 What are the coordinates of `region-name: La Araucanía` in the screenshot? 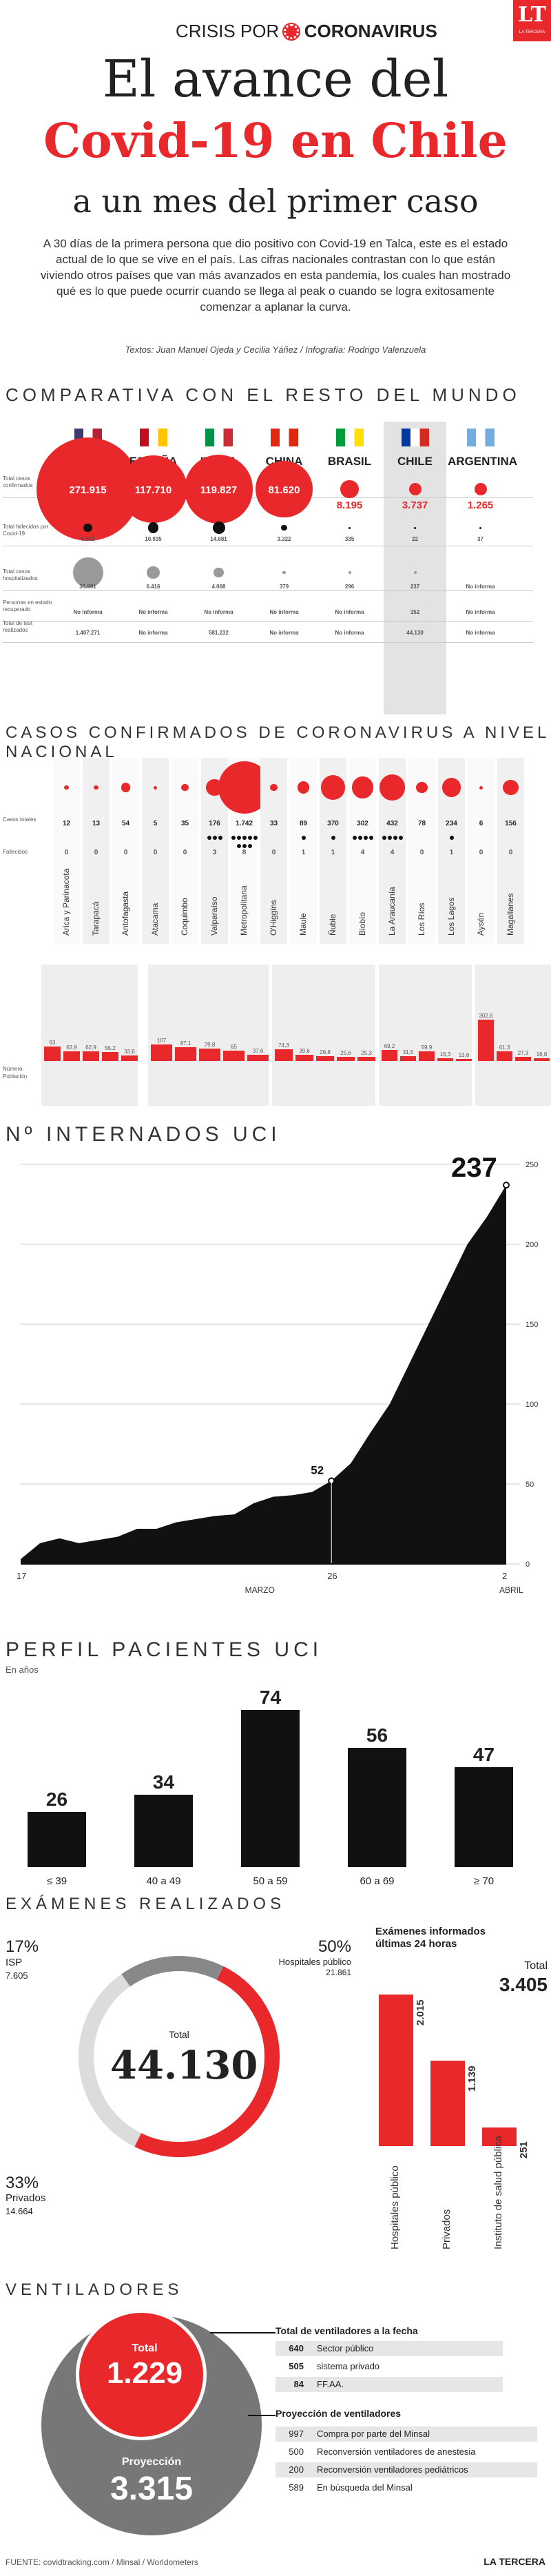 It's located at (391, 911).